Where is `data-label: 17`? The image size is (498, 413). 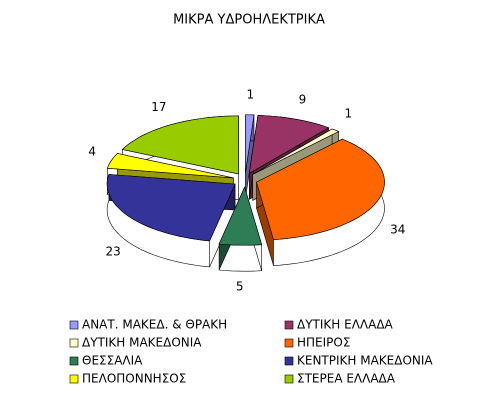
data-label: 17 is located at coordinates (158, 107).